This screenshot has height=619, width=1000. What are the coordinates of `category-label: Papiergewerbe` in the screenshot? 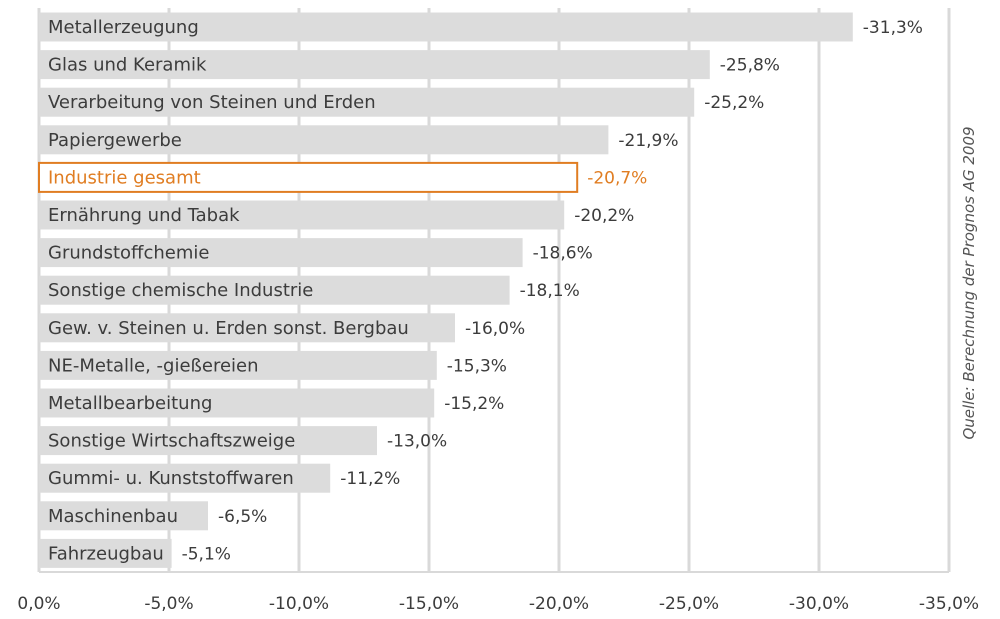 It's located at (115, 140).